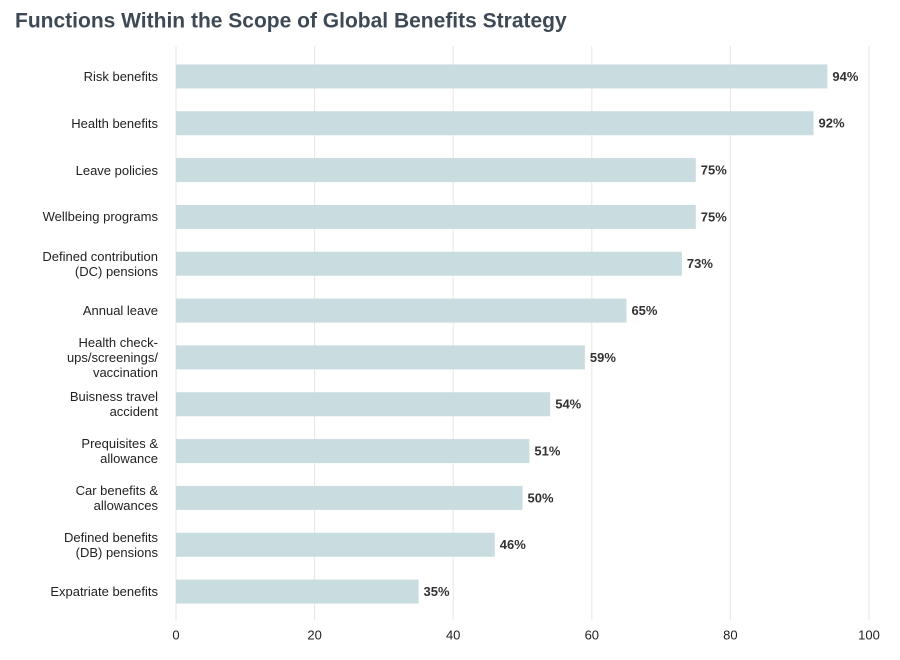 The height and width of the screenshot is (660, 900). I want to click on y-tick-label: Defined benefits (DB) pensions, so click(111, 544).